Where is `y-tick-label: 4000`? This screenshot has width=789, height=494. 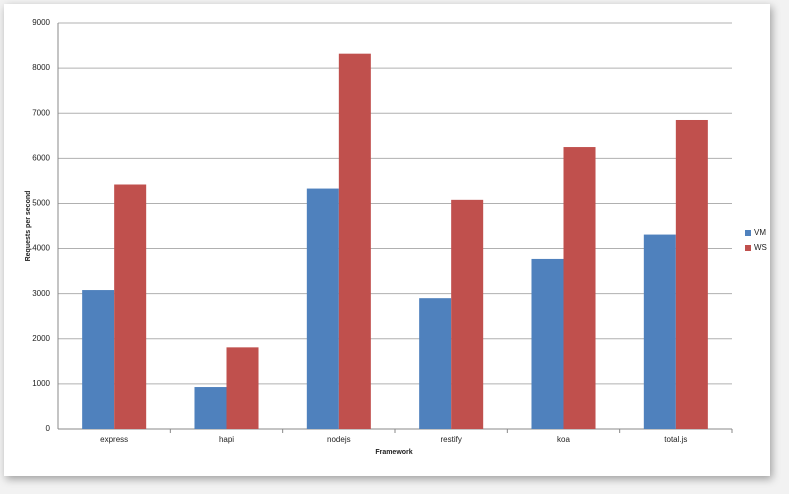
y-tick-label: 4000 is located at coordinates (41, 248).